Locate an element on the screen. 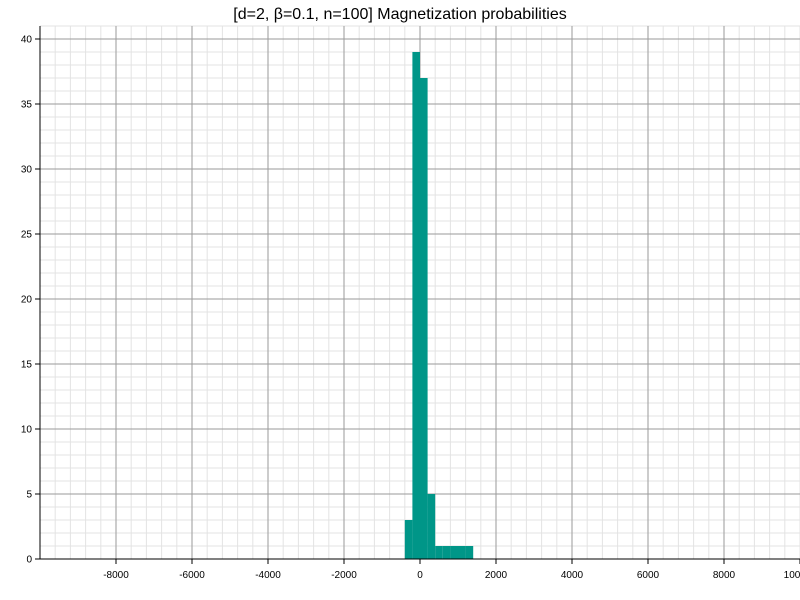 This screenshot has width=800, height=600. x-tick-label: 2000 is located at coordinates (496, 575).